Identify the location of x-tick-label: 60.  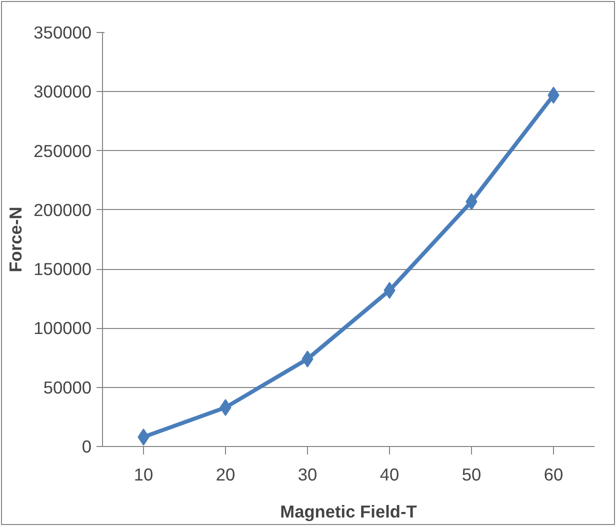
(554, 474).